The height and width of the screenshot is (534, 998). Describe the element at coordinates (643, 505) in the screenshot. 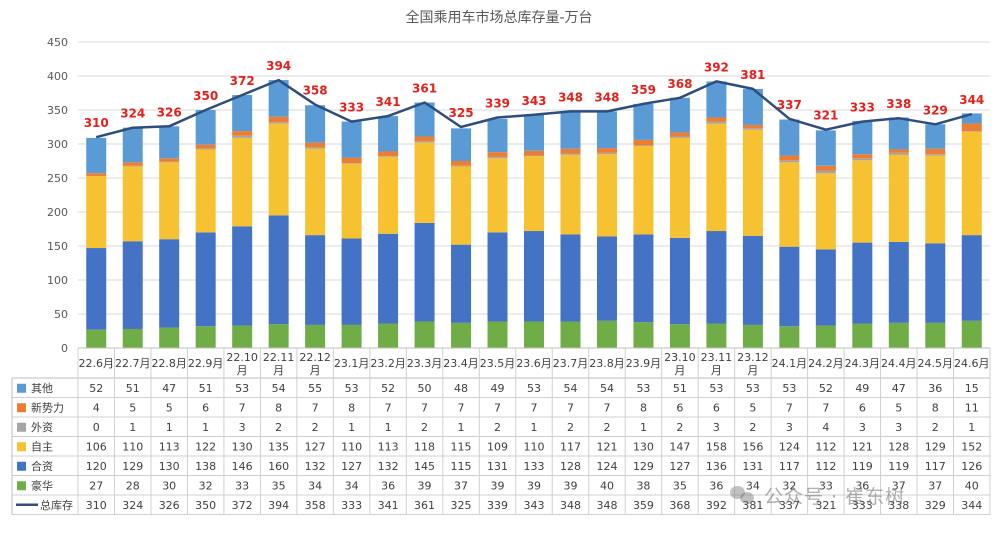

I see `table-cell: 359` at that location.